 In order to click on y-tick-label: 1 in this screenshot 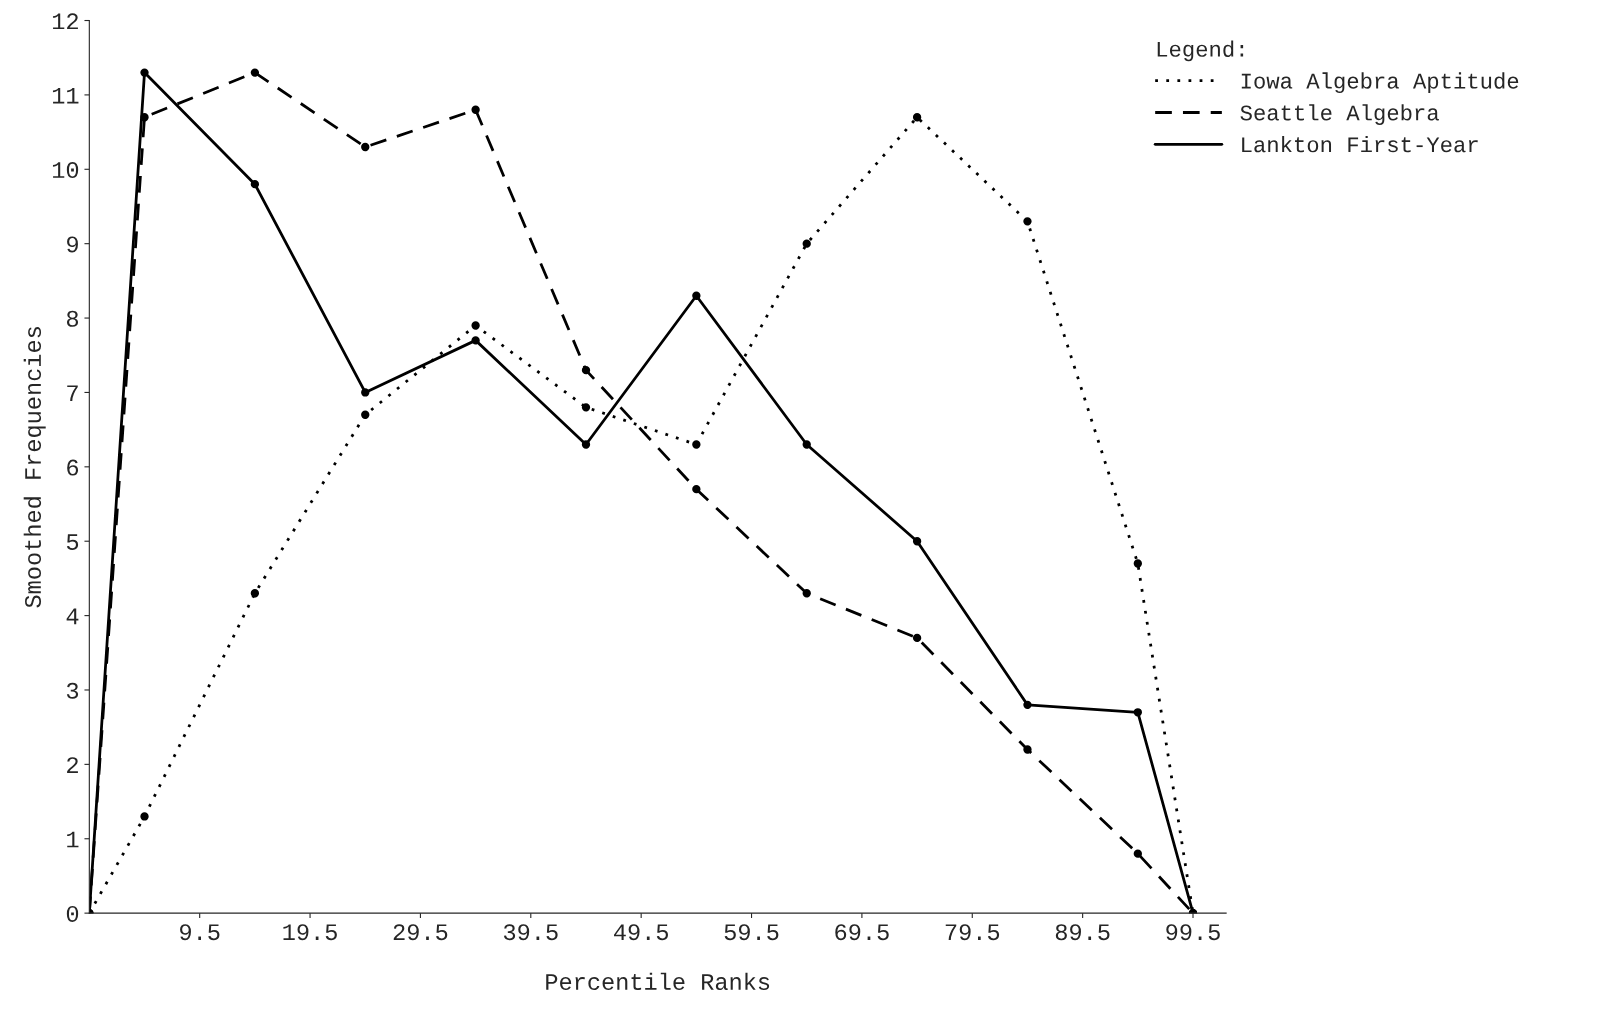, I will do `click(73, 839)`.